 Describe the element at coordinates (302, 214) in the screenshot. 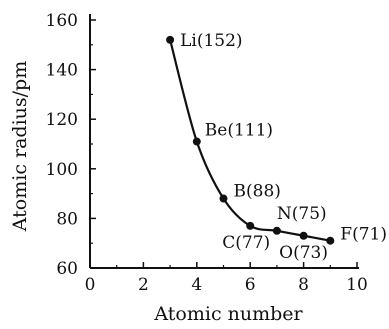

I see `data-label: N(75)` at that location.